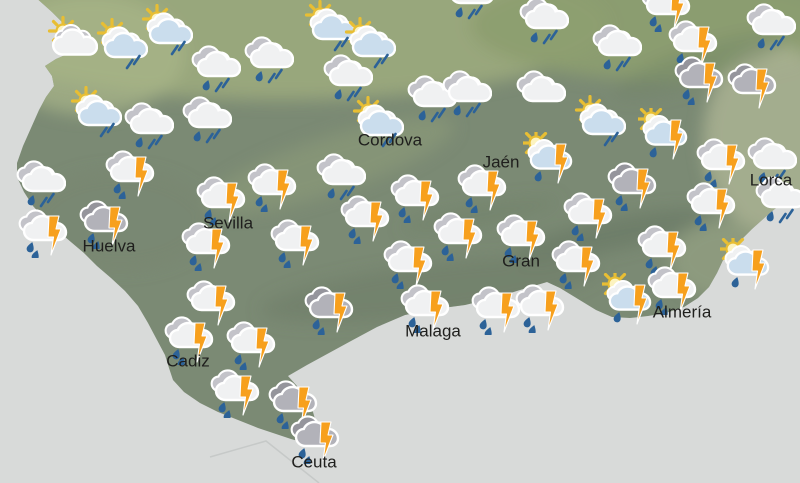 The image size is (800, 483). Describe the element at coordinates (264, 461) in the screenshot. I see `maritime-border-line` at that location.